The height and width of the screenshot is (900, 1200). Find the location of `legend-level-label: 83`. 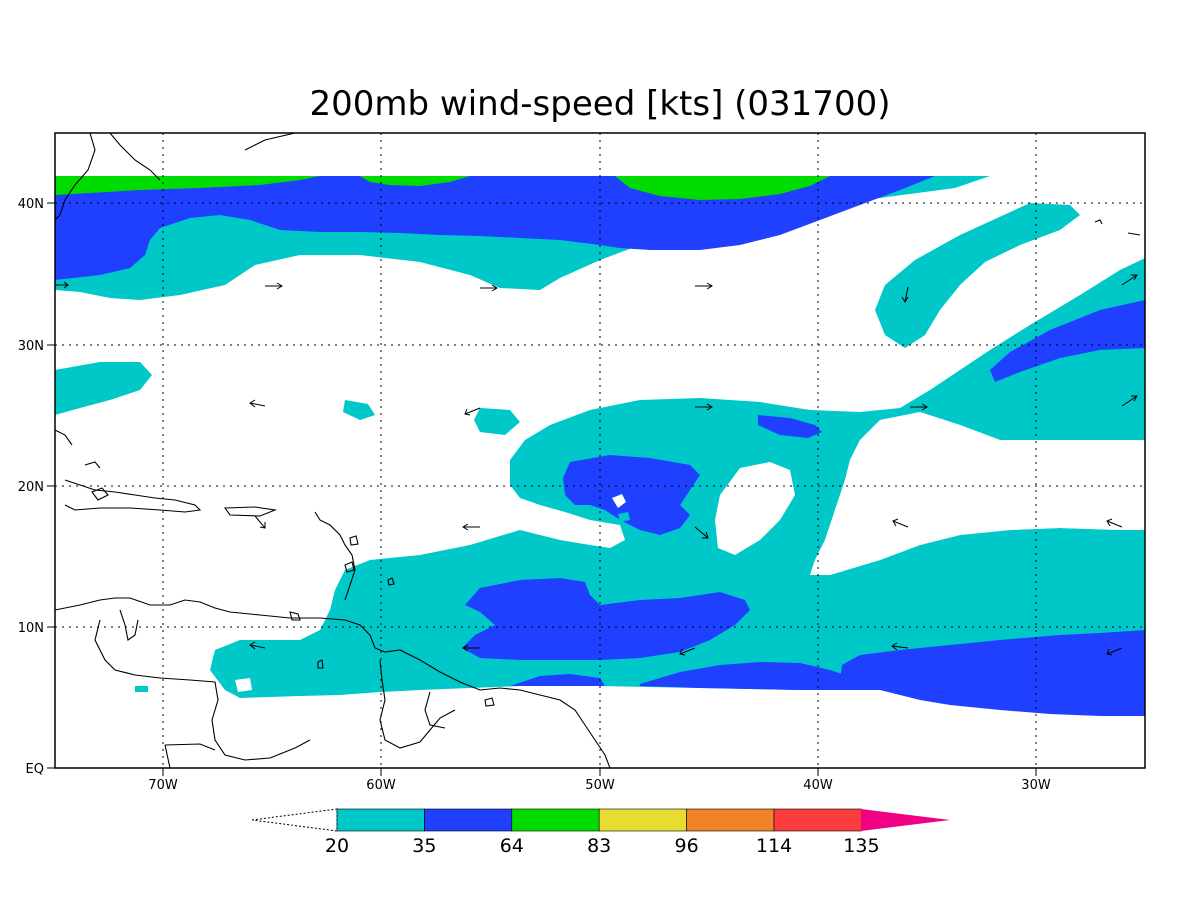

legend-level-label: 83 is located at coordinates (599, 846).